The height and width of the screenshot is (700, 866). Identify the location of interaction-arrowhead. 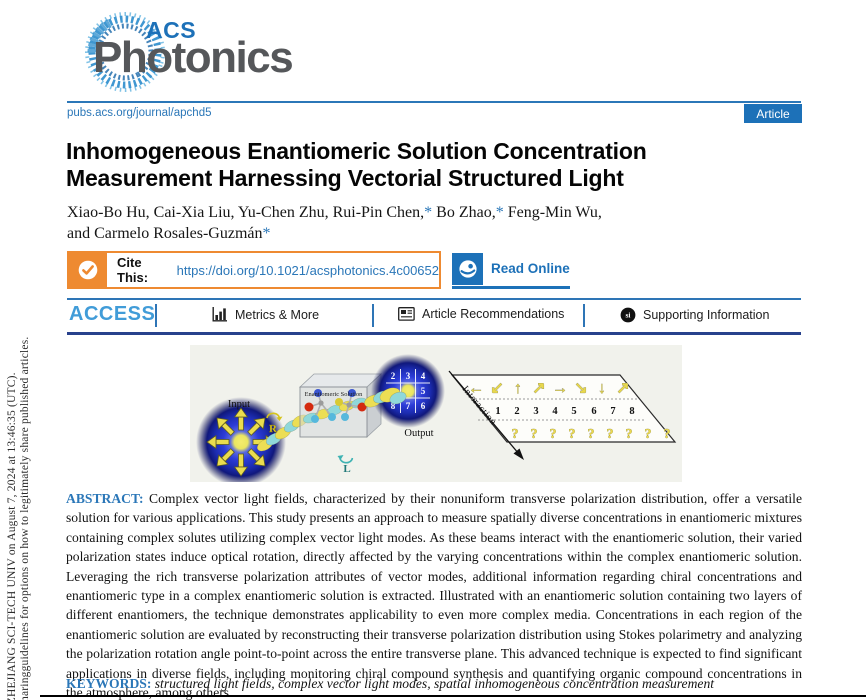
(518, 454).